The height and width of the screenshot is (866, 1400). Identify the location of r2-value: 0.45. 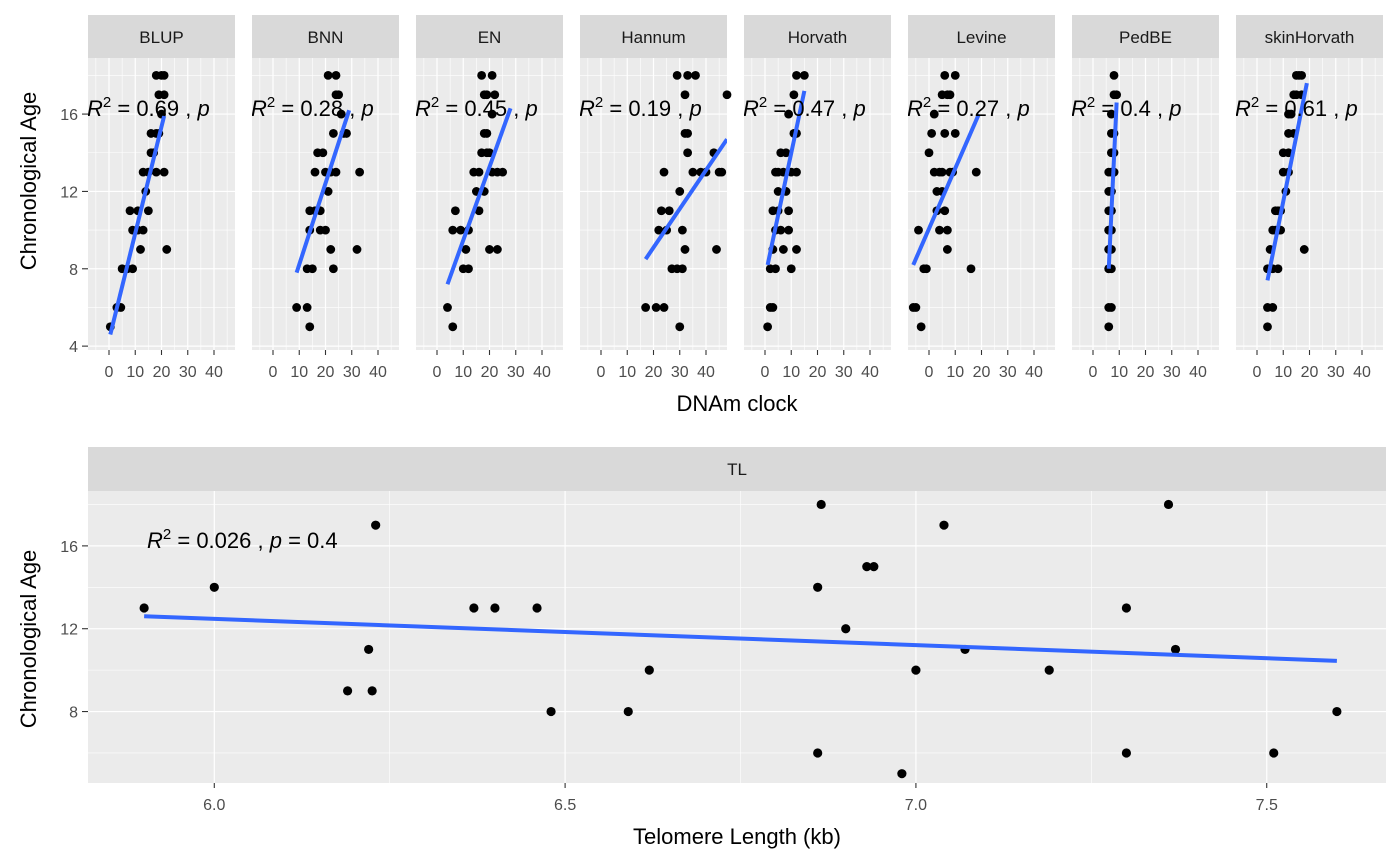
(485, 108).